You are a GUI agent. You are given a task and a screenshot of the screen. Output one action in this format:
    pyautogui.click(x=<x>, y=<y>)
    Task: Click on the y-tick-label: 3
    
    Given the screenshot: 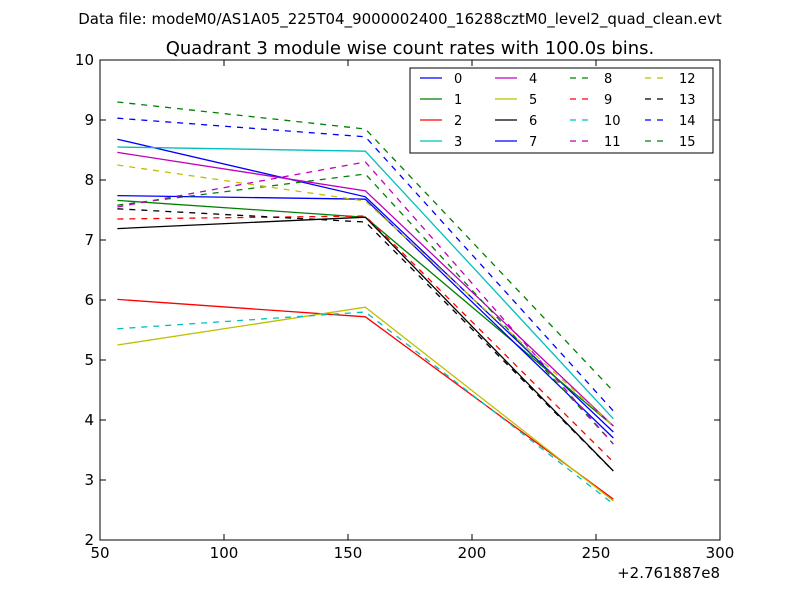 What is the action you would take?
    pyautogui.click(x=89, y=480)
    